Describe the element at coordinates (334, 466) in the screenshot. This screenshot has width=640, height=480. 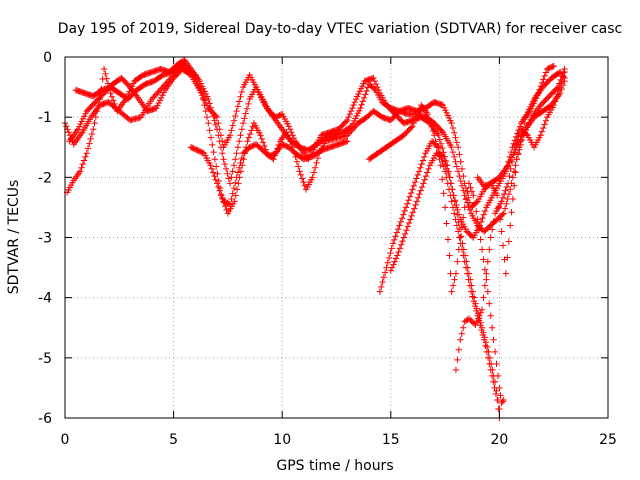
I see `x-axis-label: GPS time / hours` at that location.